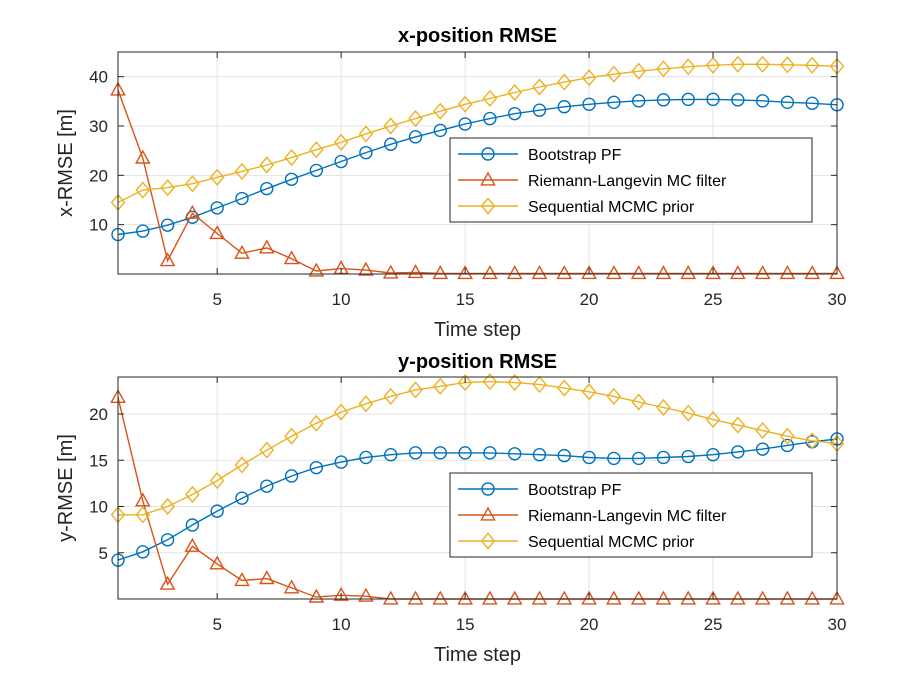  What do you see at coordinates (98, 414) in the screenshot?
I see `y-rmse-y-tick-label: 20` at bounding box center [98, 414].